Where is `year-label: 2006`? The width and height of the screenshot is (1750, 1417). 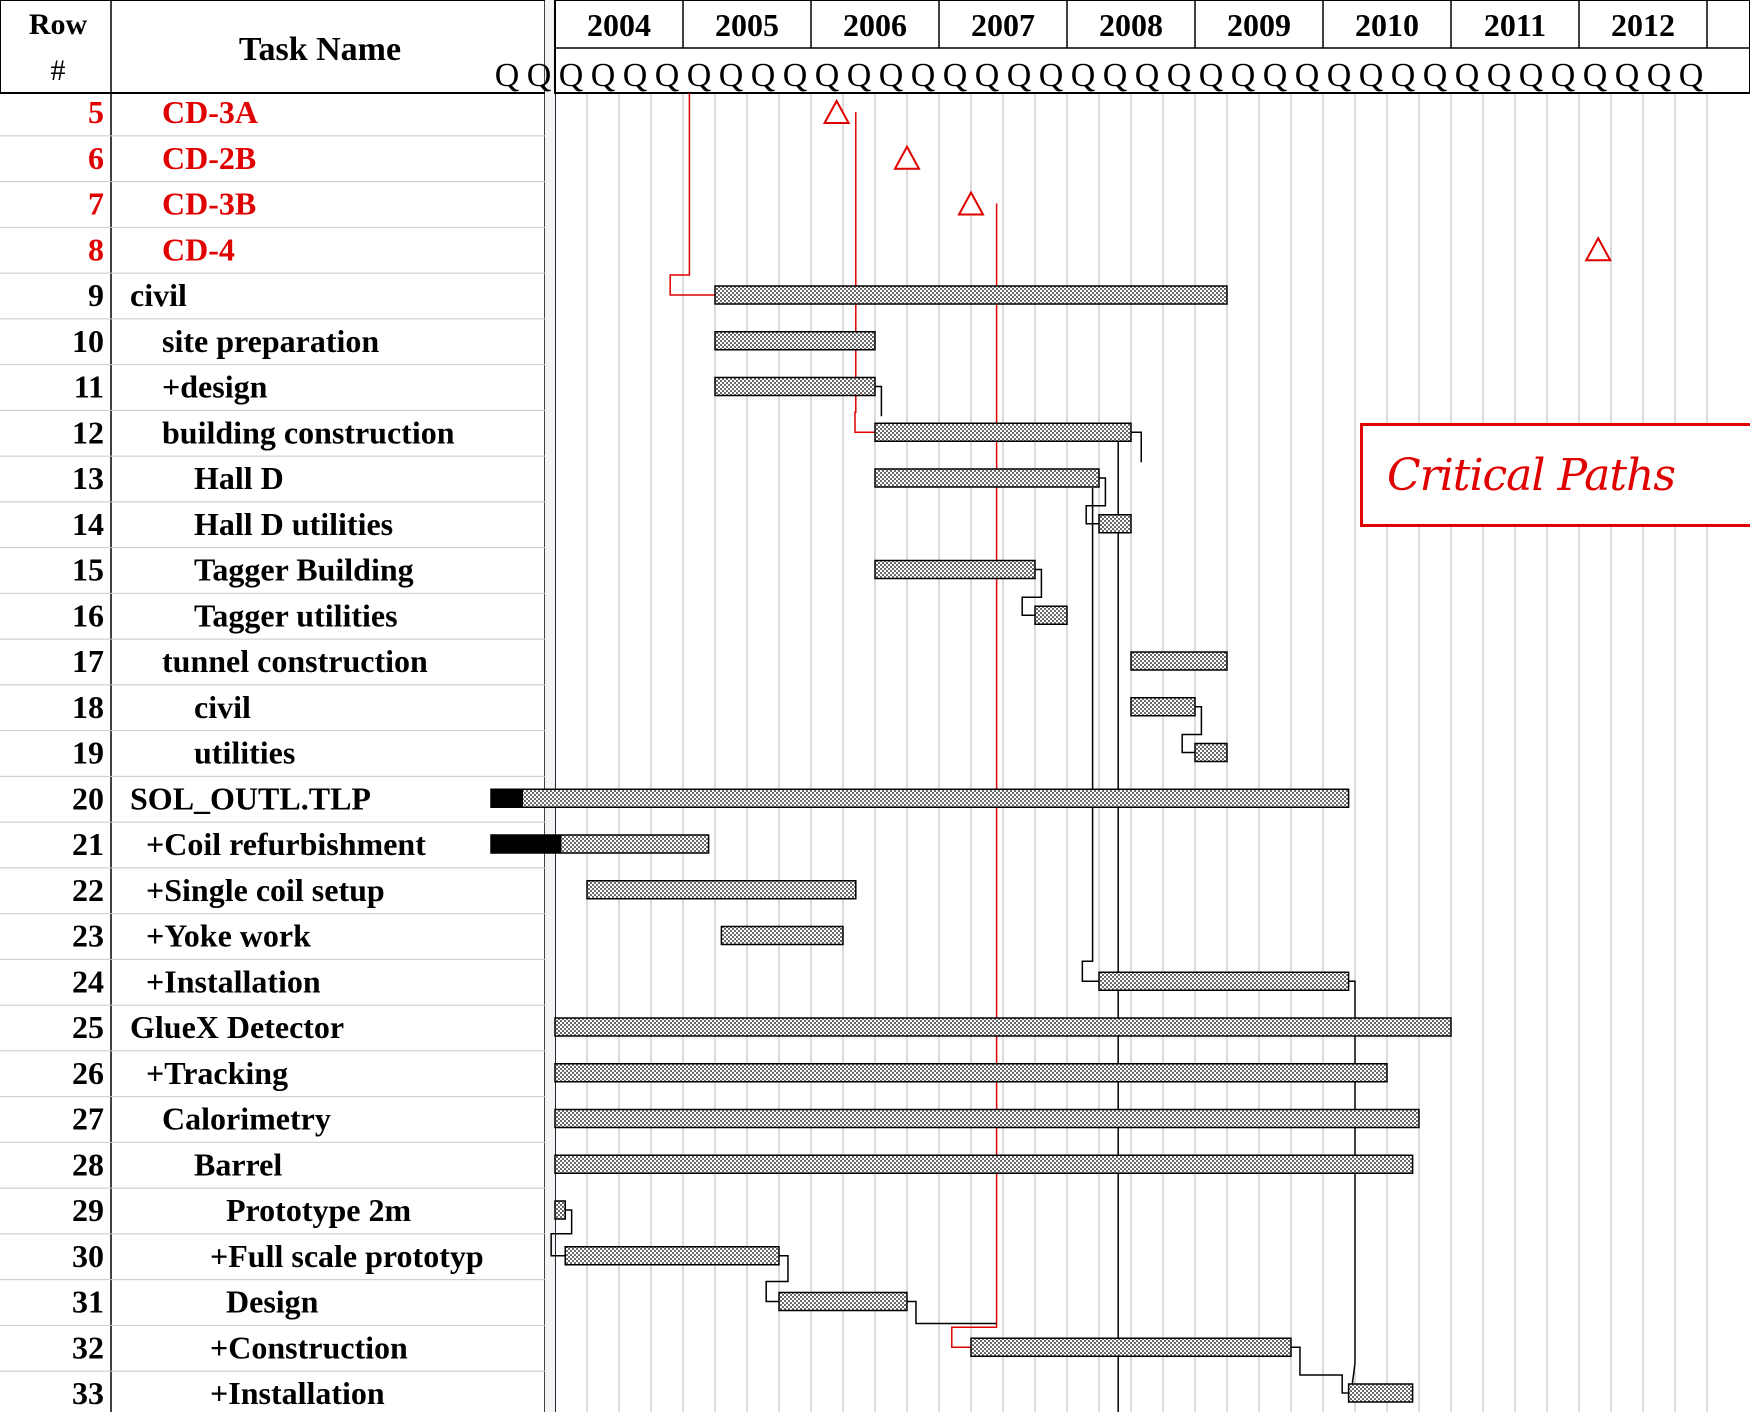 year-label: 2006 is located at coordinates (875, 25).